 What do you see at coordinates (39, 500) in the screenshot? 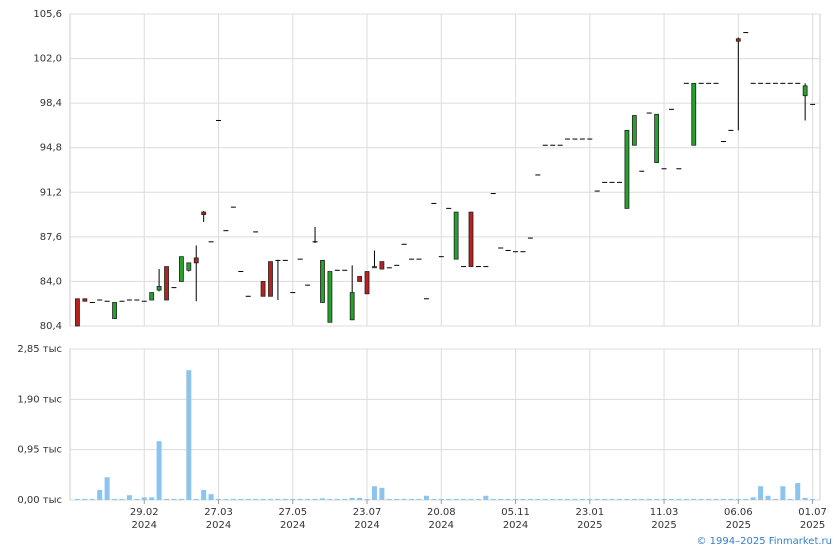
I see `y-tick-label: 0,00 тыс` at bounding box center [39, 500].